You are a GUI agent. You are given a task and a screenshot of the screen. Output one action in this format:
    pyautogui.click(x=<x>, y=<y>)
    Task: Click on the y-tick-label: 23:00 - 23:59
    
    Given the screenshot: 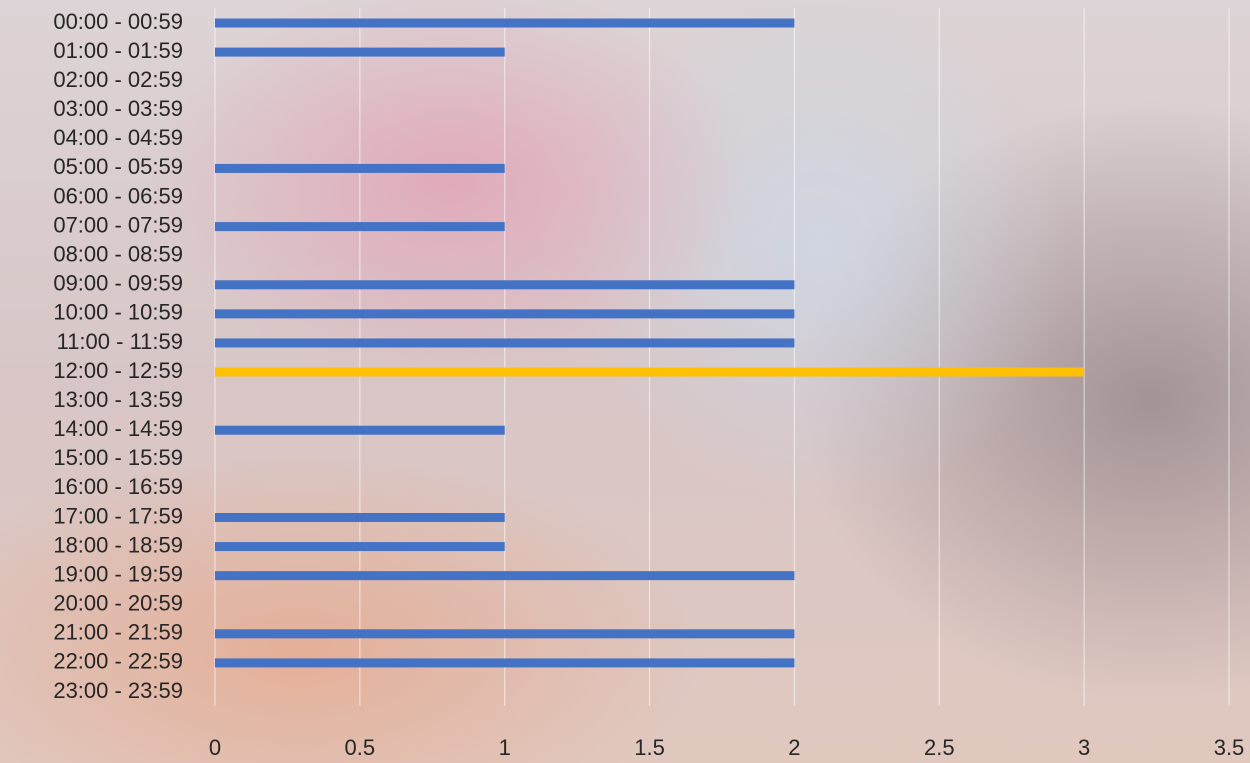 What is the action you would take?
    pyautogui.click(x=118, y=690)
    